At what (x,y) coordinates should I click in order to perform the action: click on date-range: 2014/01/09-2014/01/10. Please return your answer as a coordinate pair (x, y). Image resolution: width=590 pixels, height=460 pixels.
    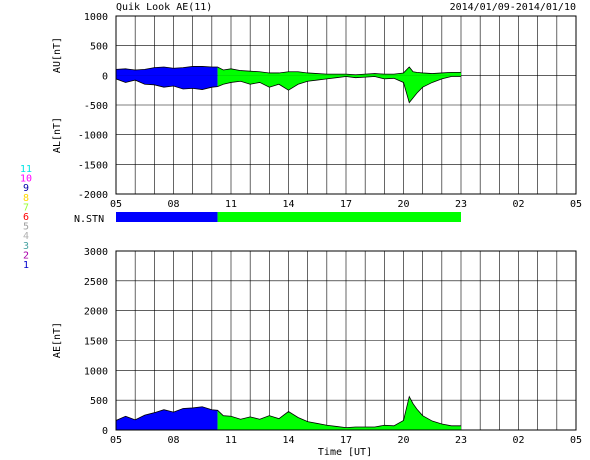
    Looking at the image, I should click on (513, 7).